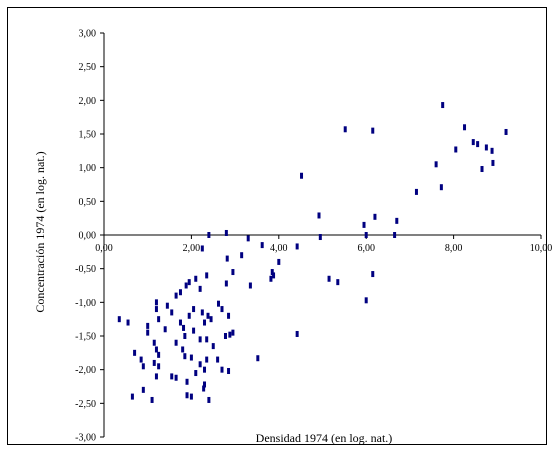 The width and height of the screenshot is (556, 453). I want to click on y-axis-title: Concentración 1974 (en log. nat.), so click(40, 231).